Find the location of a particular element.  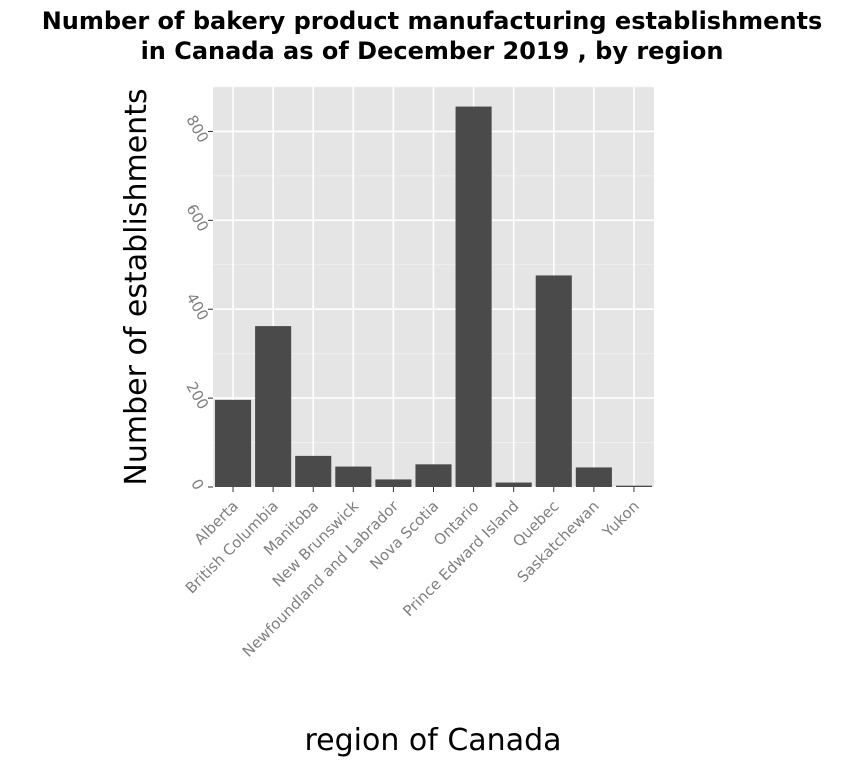

y-tick-label: 600 is located at coordinates (197, 218).